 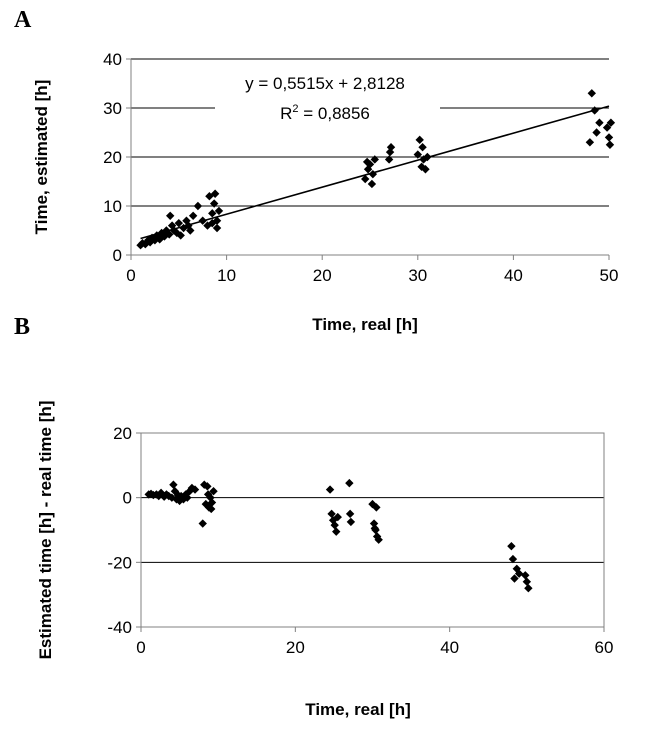 What do you see at coordinates (119, 627) in the screenshot?
I see `y-tick-label: -40` at bounding box center [119, 627].